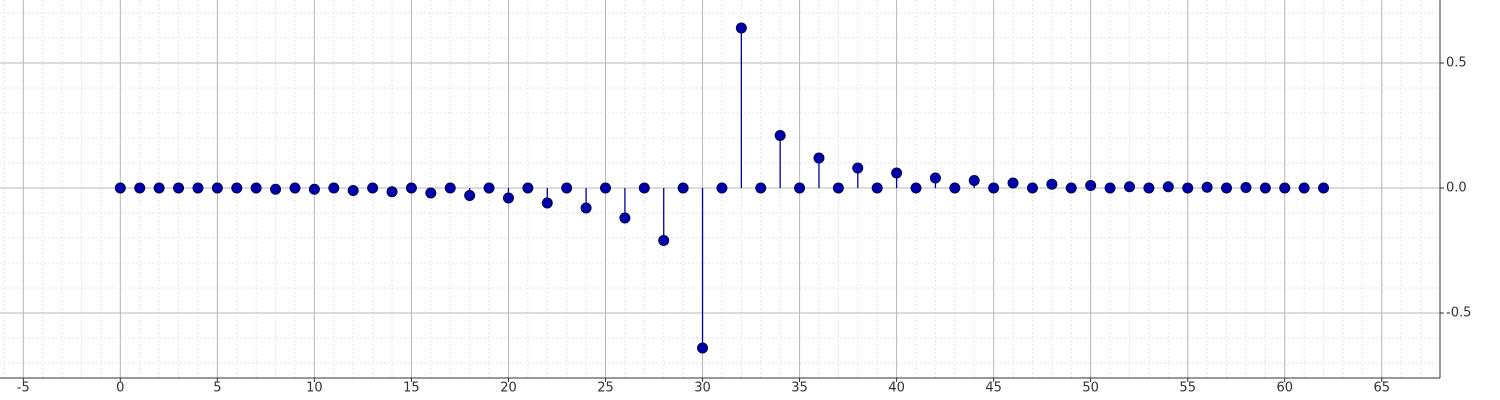 Image resolution: width=1500 pixels, height=400 pixels. Describe the element at coordinates (508, 388) in the screenshot. I see `x-tick-label: 20` at that location.